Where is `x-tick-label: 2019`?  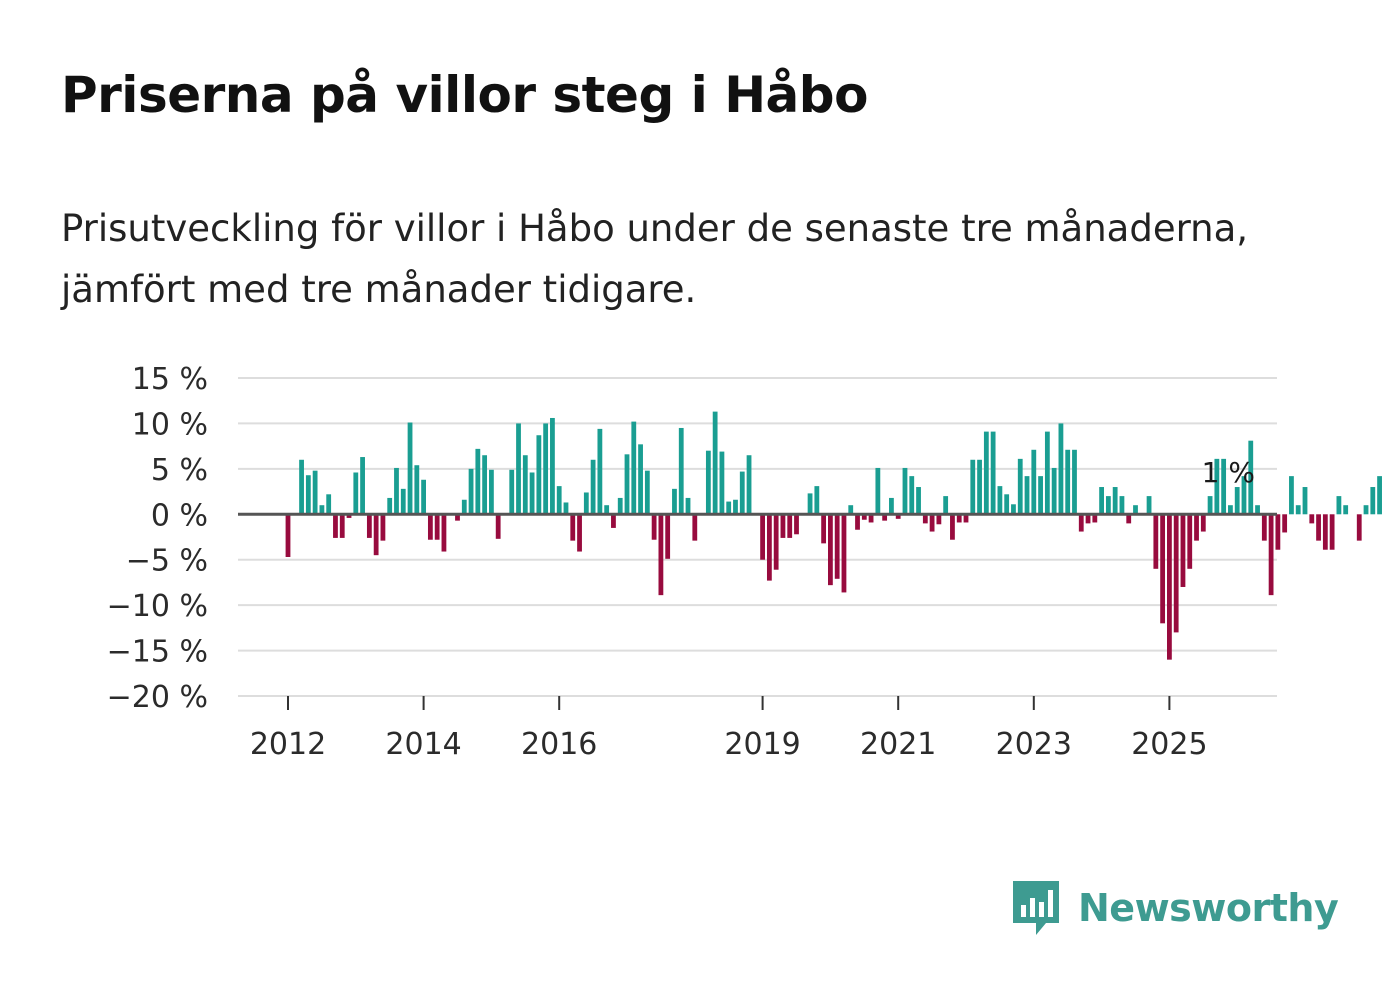
x-tick-label: 2019 is located at coordinates (762, 744).